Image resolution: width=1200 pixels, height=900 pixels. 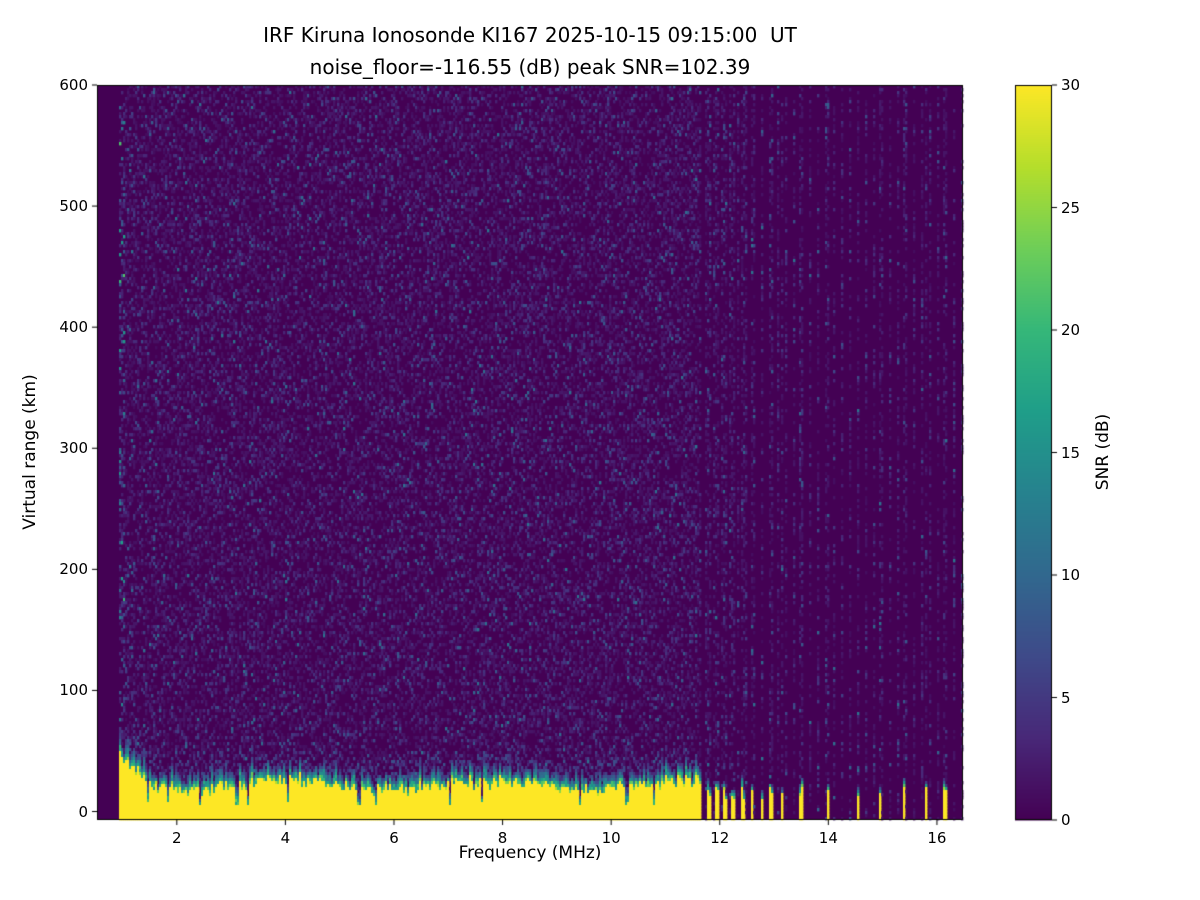 I want to click on y-tick-label: 200, so click(x=73, y=569).